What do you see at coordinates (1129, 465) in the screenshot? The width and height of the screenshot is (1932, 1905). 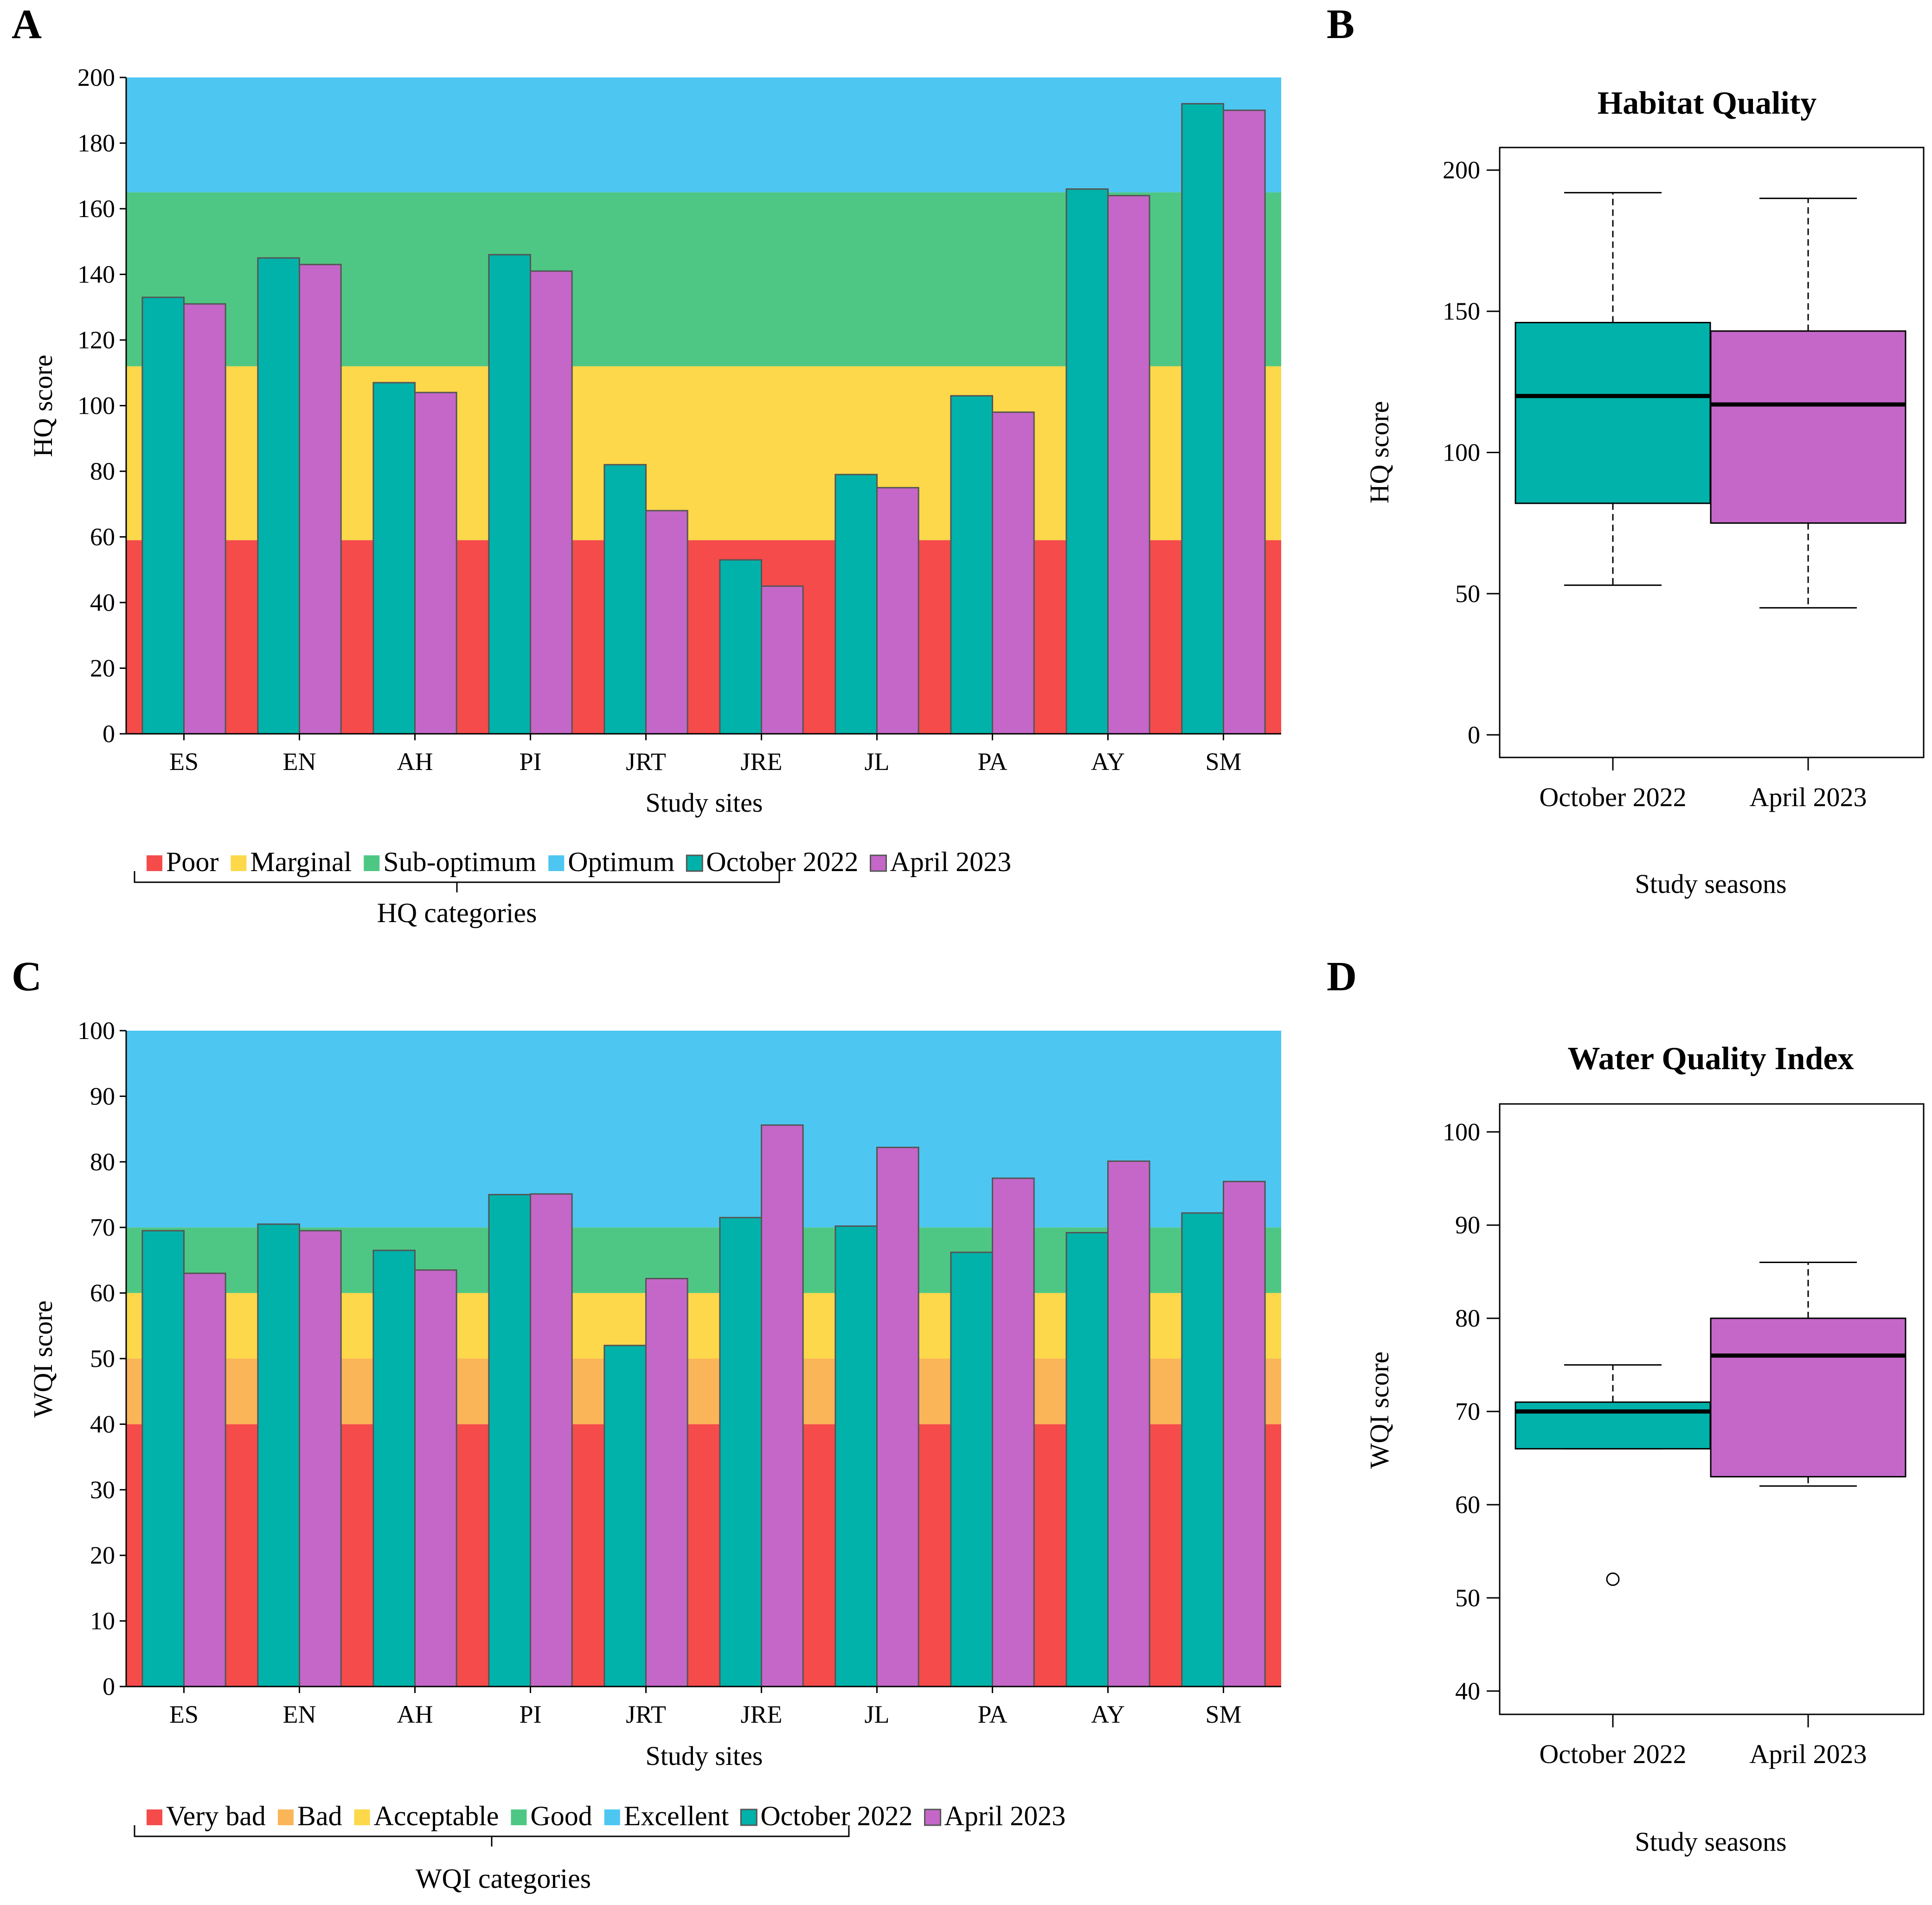 I see `panel-a-bar-ay-april-2023` at bounding box center [1129, 465].